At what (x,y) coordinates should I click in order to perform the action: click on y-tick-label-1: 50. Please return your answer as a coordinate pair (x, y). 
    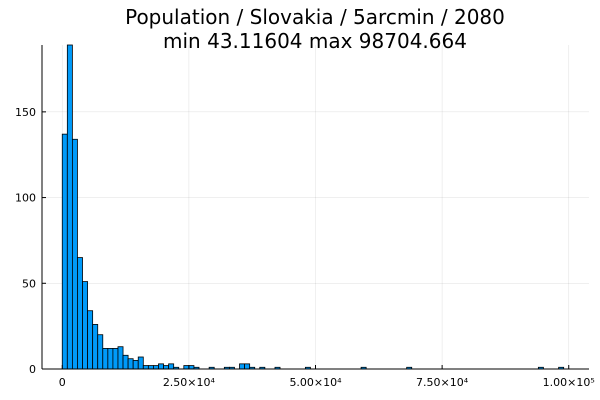
    Looking at the image, I should click on (29, 283).